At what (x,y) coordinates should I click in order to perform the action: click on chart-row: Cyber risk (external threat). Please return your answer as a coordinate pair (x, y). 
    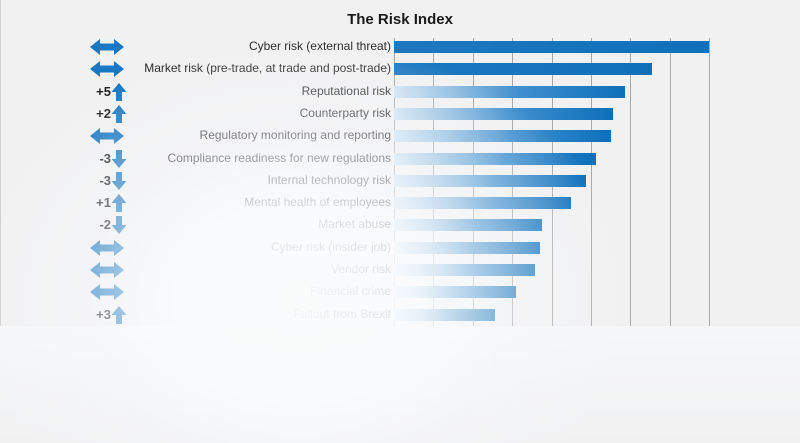
    Looking at the image, I should click on (400, 47).